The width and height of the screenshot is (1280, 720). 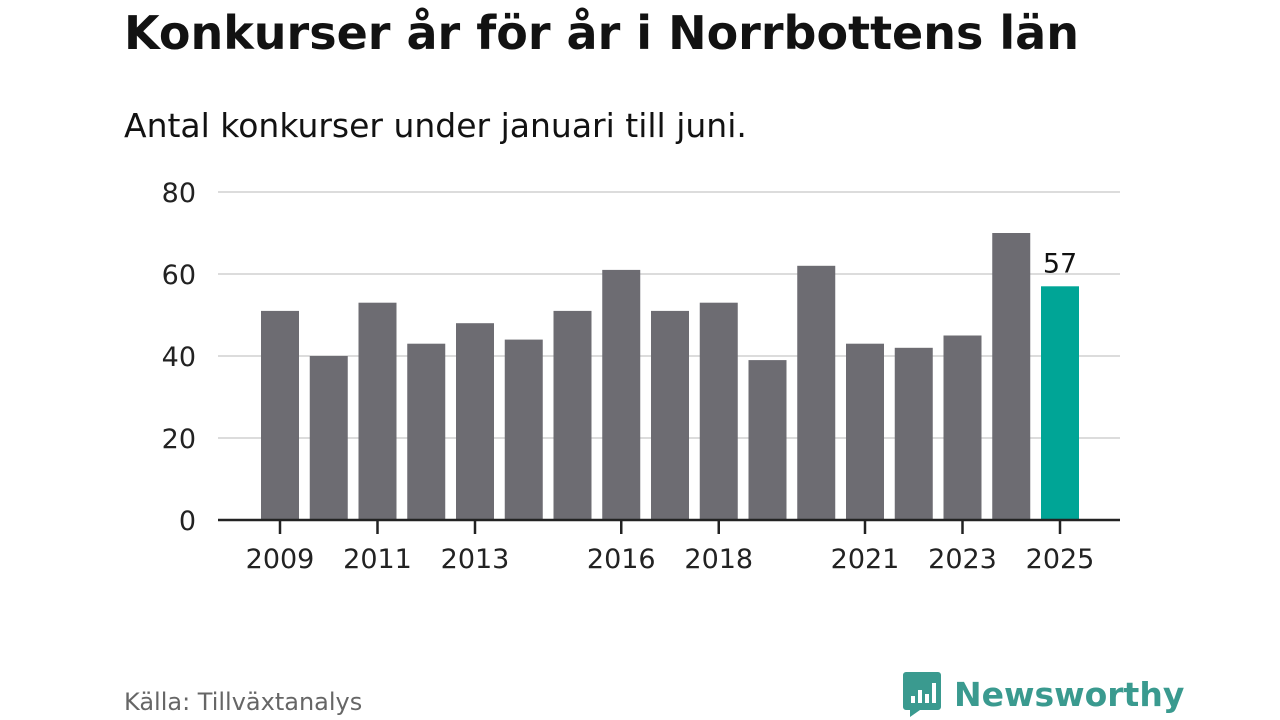 What do you see at coordinates (179, 275) in the screenshot?
I see `y-tick-label: 60` at bounding box center [179, 275].